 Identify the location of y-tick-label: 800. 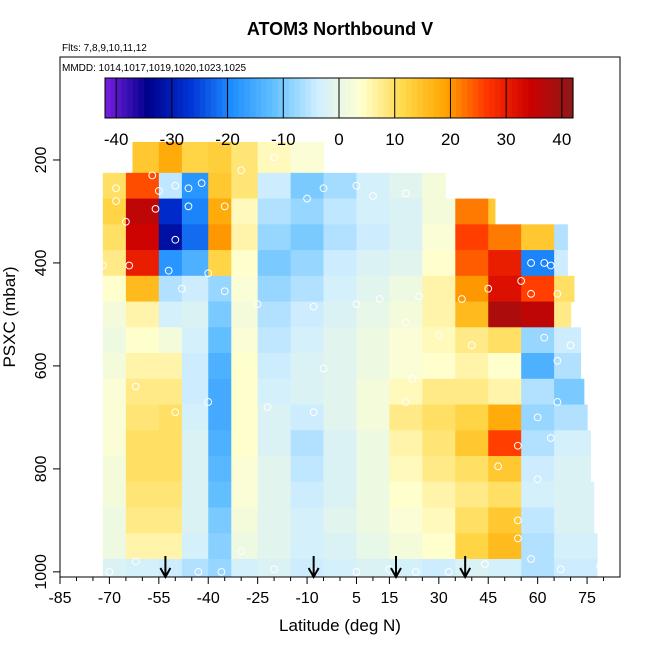
(41, 468).